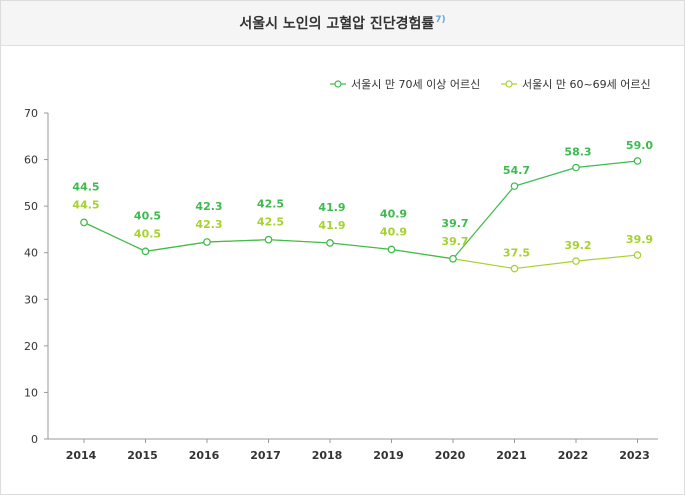  I want to click on series-2-data-label: 37.5, so click(516, 253).